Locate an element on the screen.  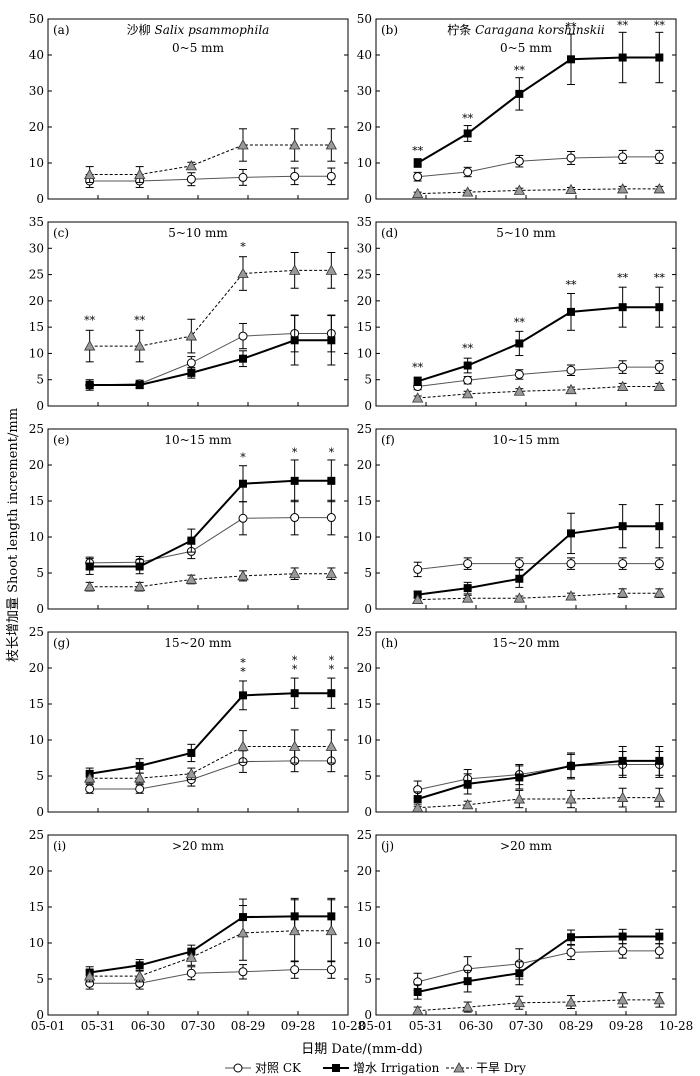
x-tick-label: 05-01 is located at coordinates (48, 1026).